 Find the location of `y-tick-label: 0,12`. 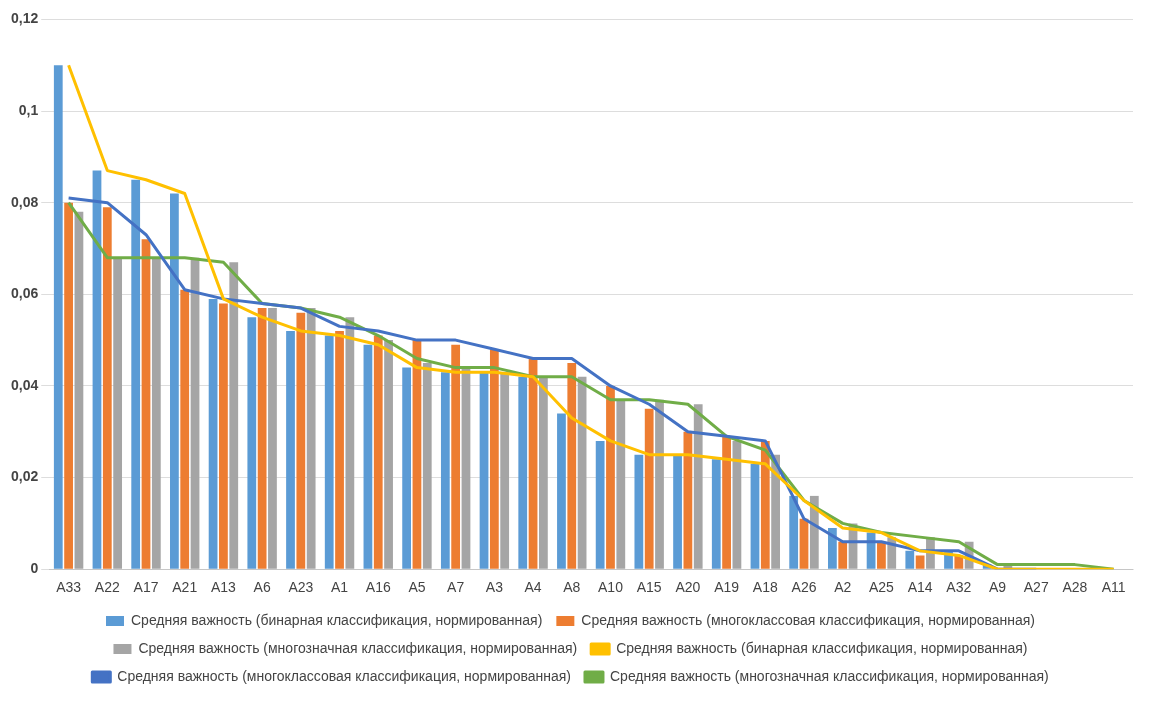

y-tick-label: 0,12 is located at coordinates (25, 18).